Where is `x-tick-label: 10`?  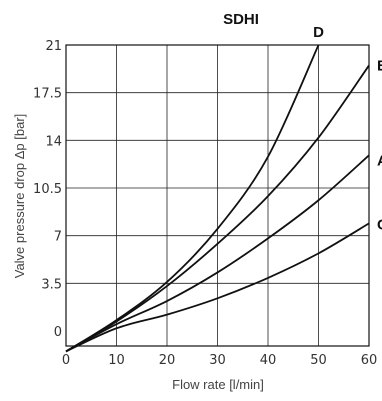
x-tick-label: 10 is located at coordinates (116, 360).